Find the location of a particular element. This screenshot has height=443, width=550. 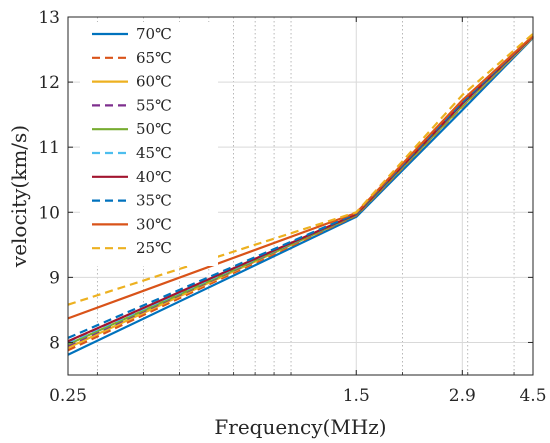

y-tick-label: 12 is located at coordinates (49, 83).